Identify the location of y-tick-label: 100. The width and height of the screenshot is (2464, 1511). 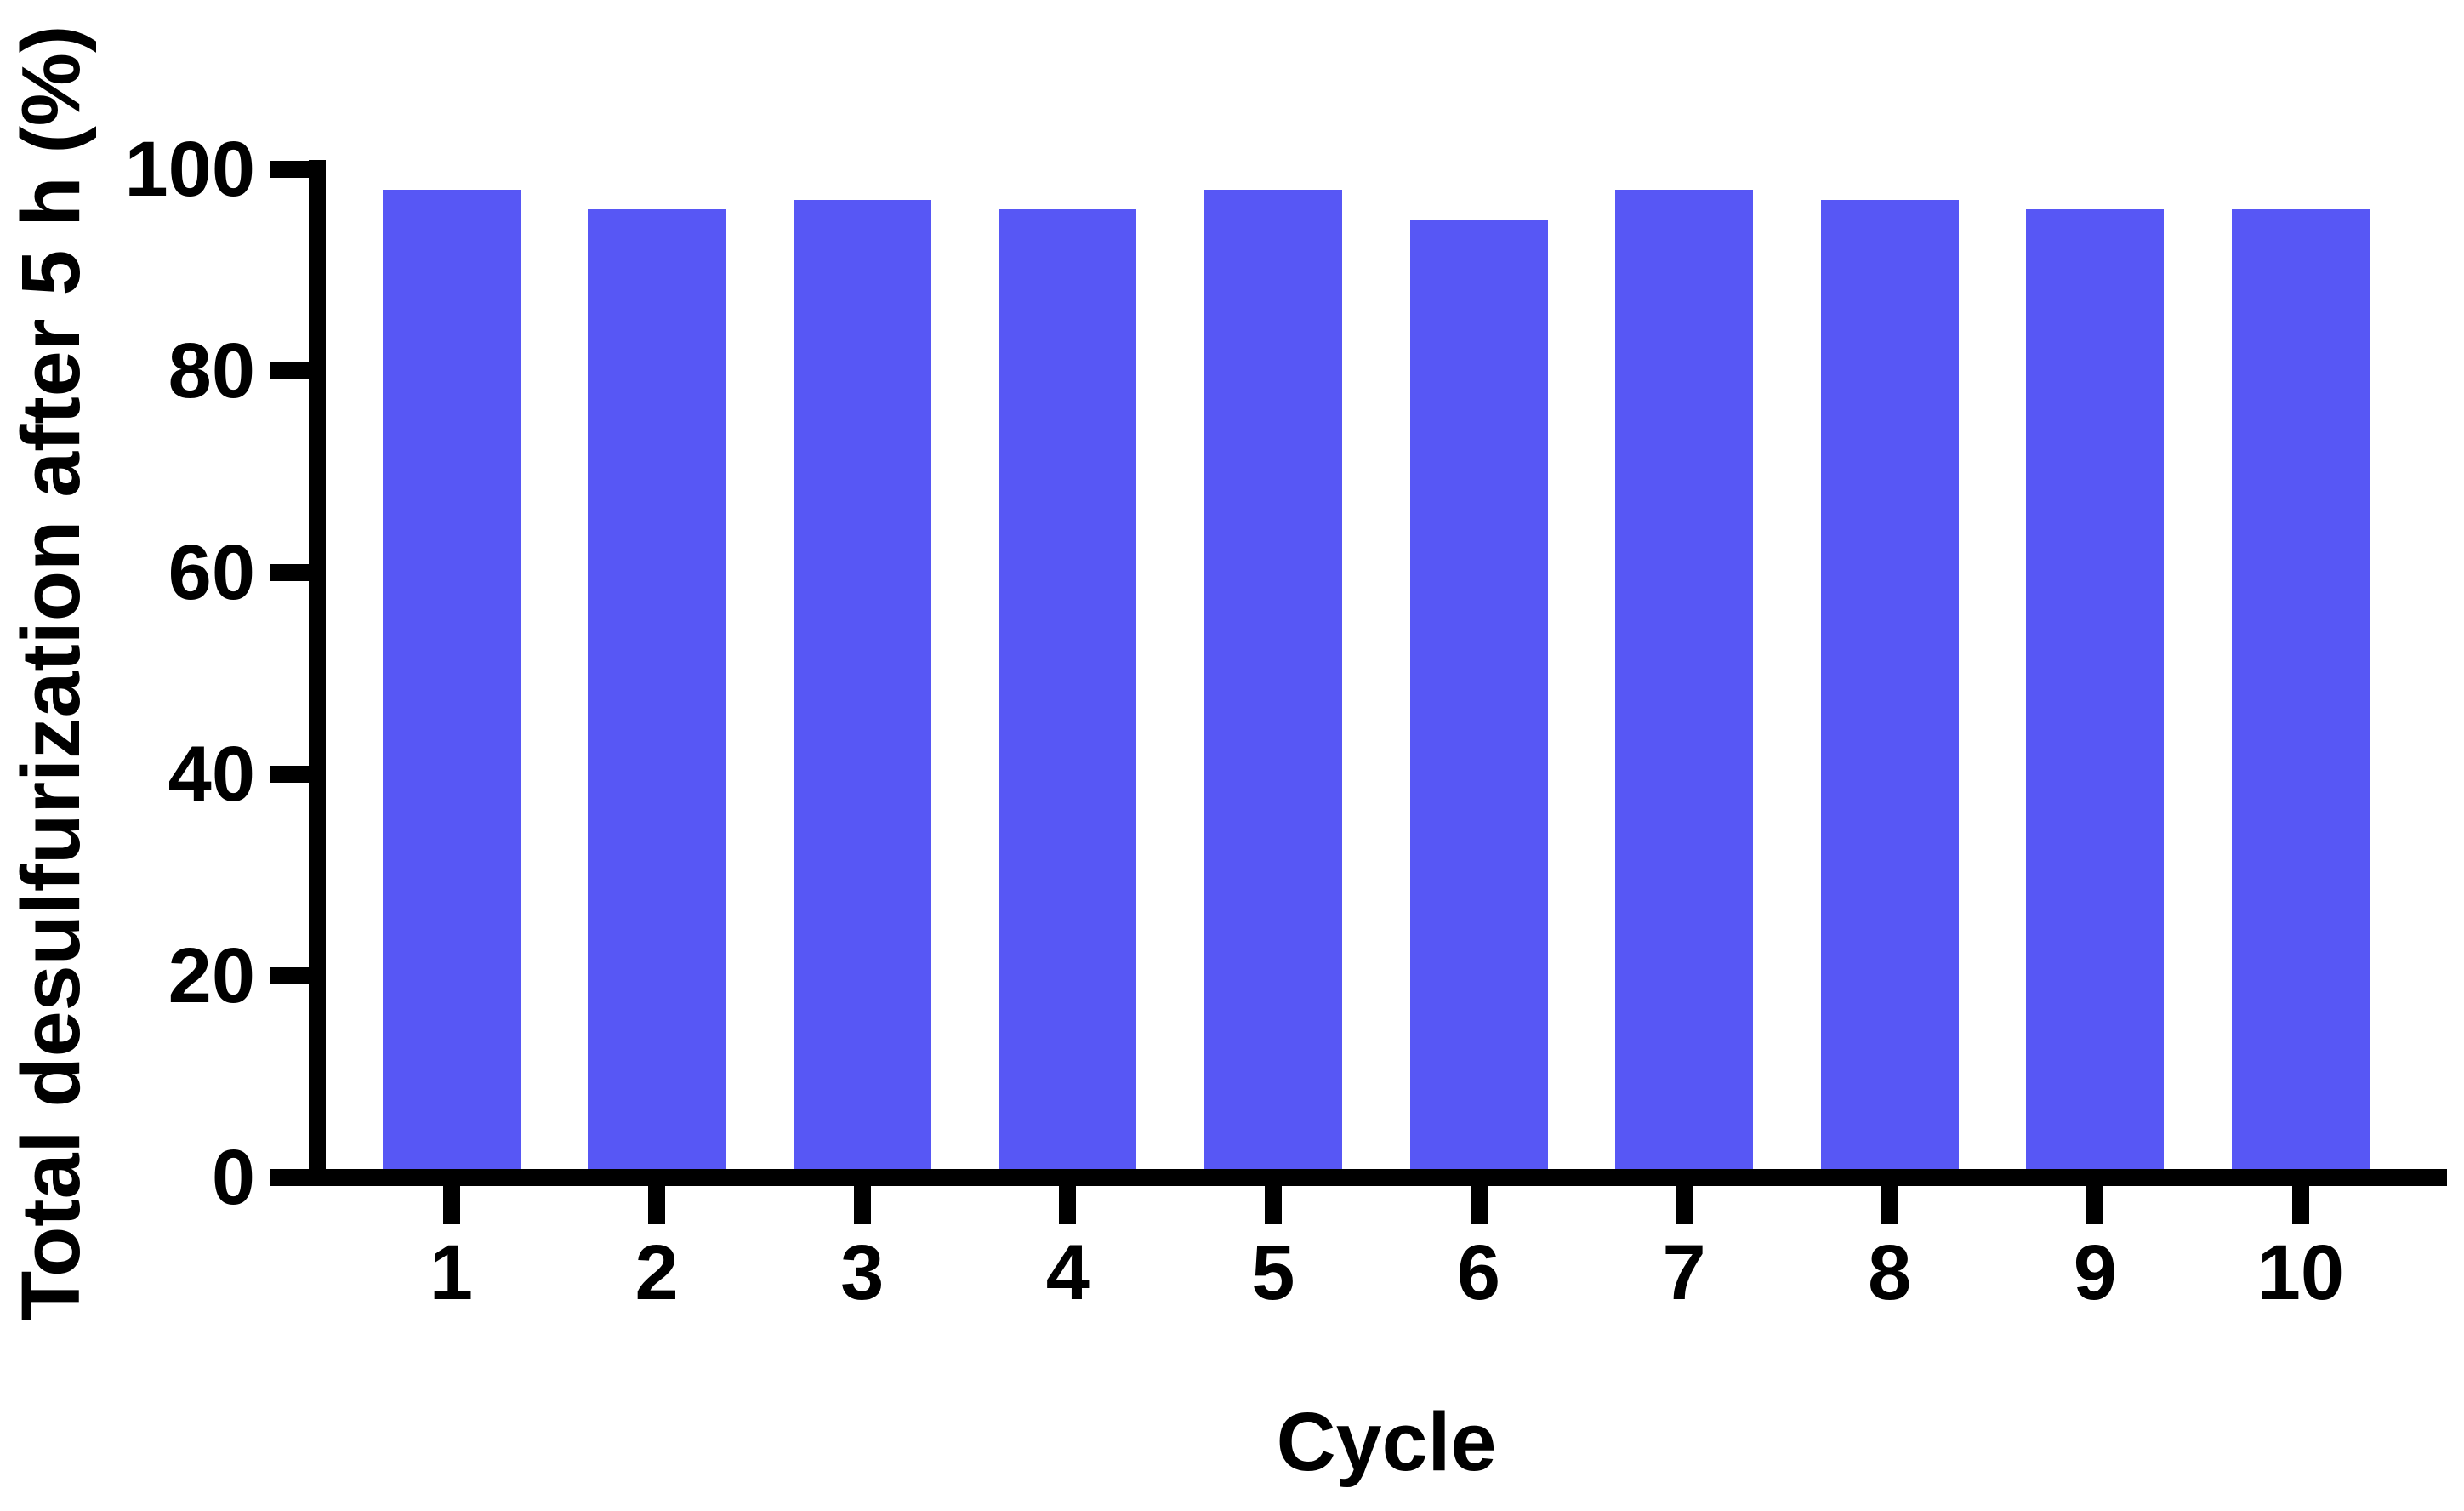
(190, 170).